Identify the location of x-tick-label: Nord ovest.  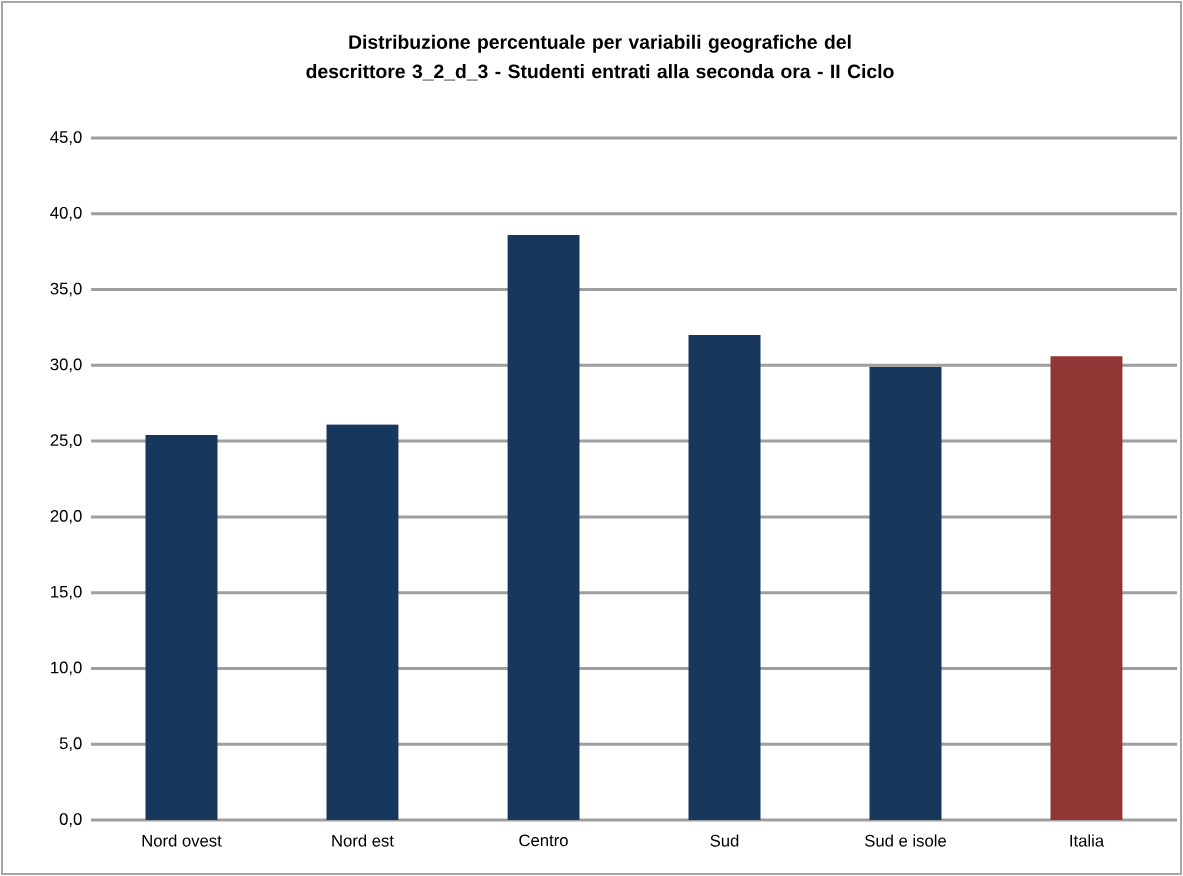
(182, 840).